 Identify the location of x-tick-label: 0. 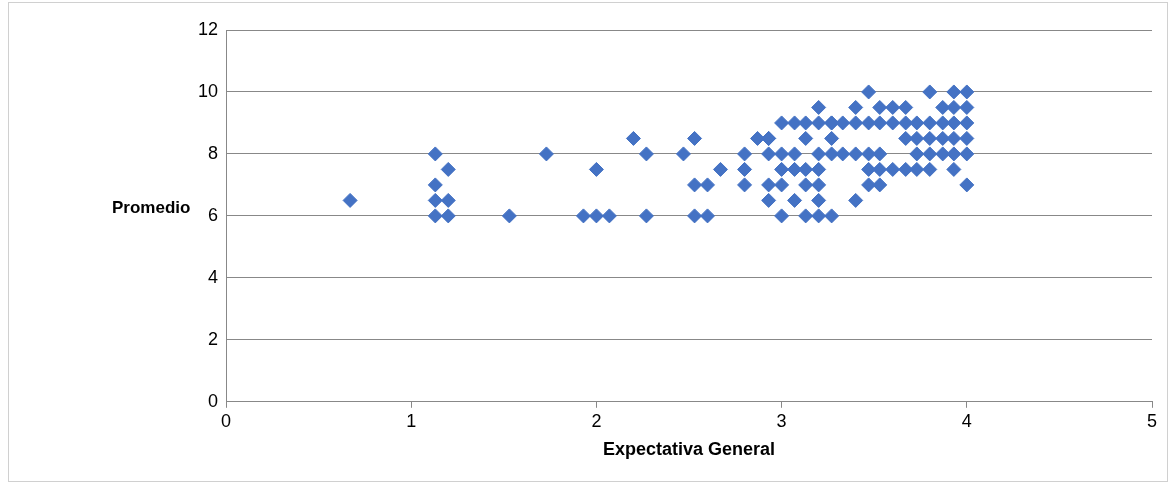
(226, 420).